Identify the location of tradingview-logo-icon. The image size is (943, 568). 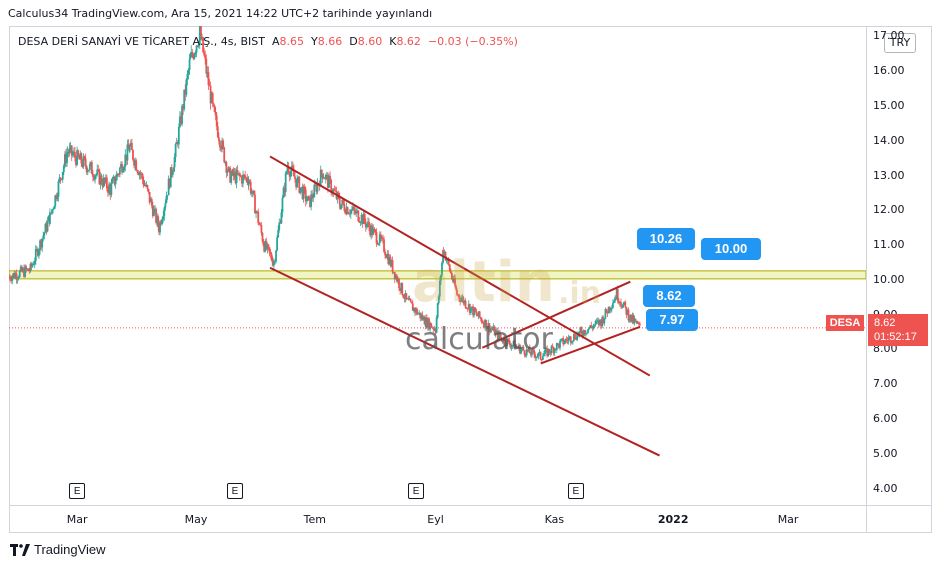
(20, 549).